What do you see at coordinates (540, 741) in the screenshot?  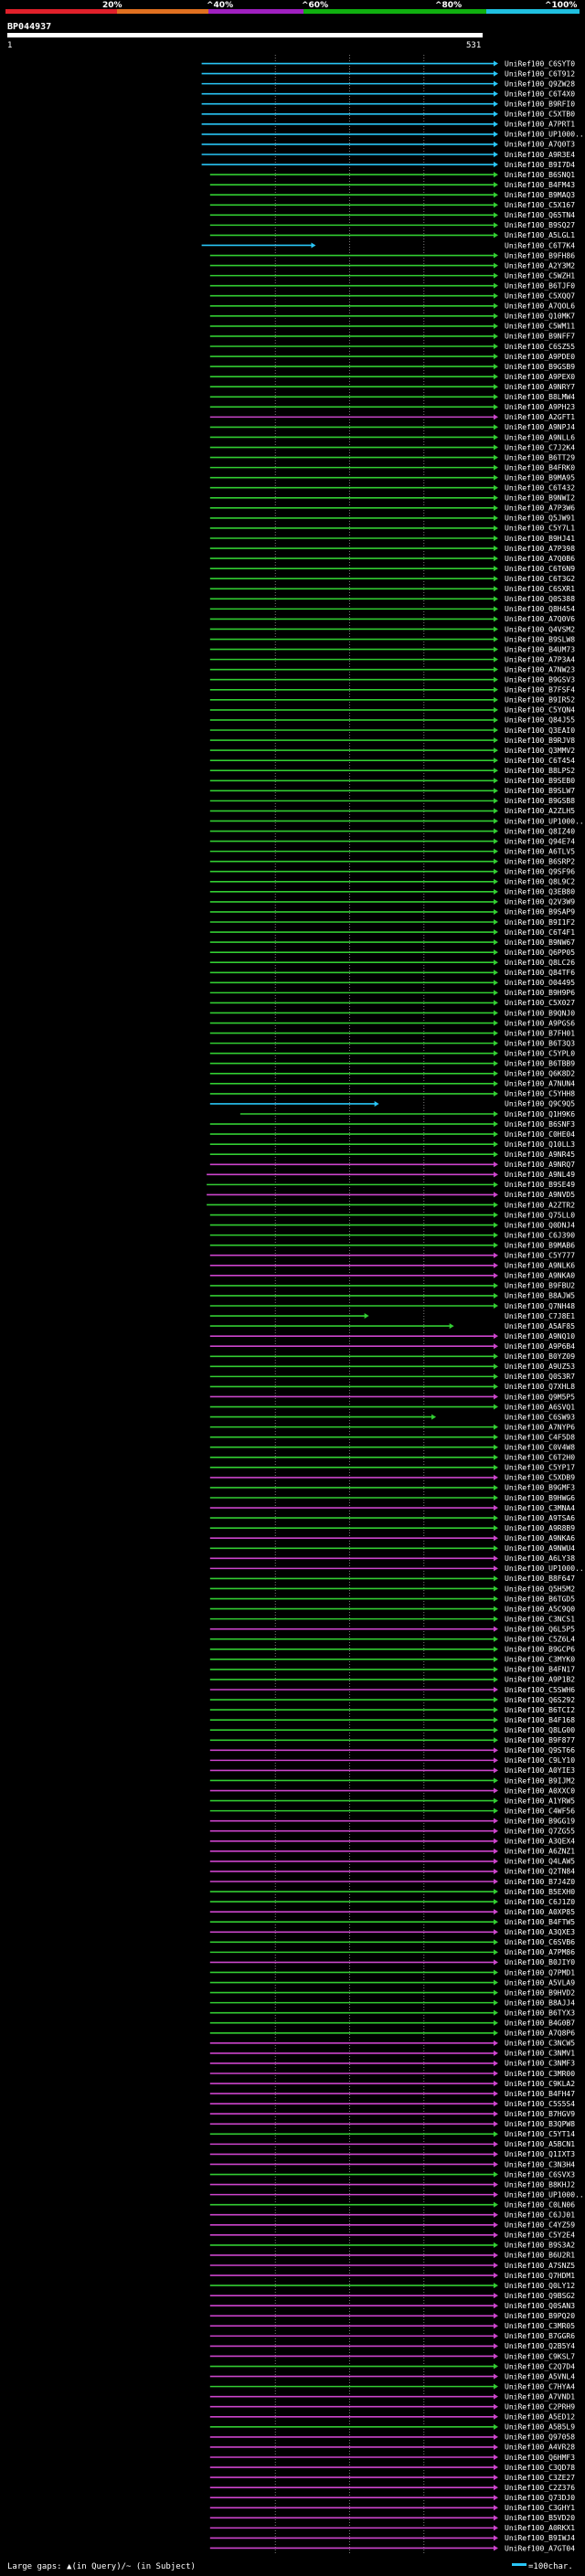 I see `hit-label: UniRef100_B9RJV8` at bounding box center [540, 741].